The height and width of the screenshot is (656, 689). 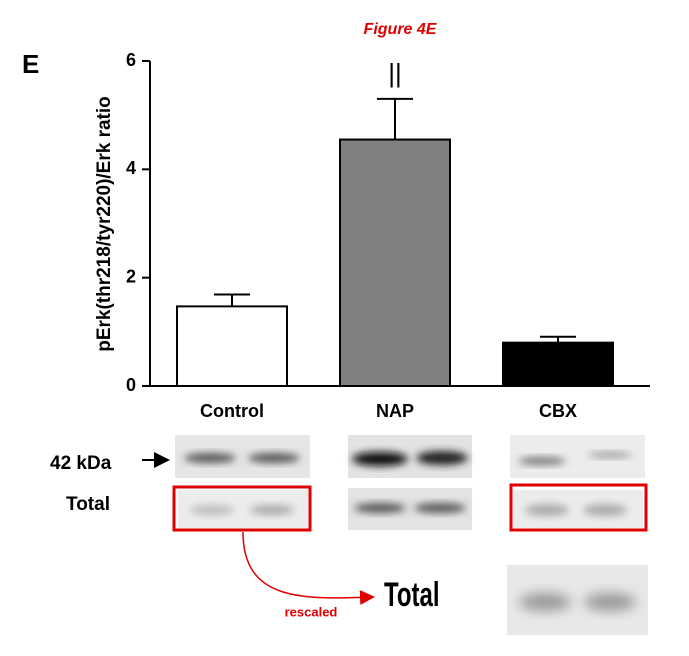 I want to click on y-tick-label: 6, so click(x=131, y=60).